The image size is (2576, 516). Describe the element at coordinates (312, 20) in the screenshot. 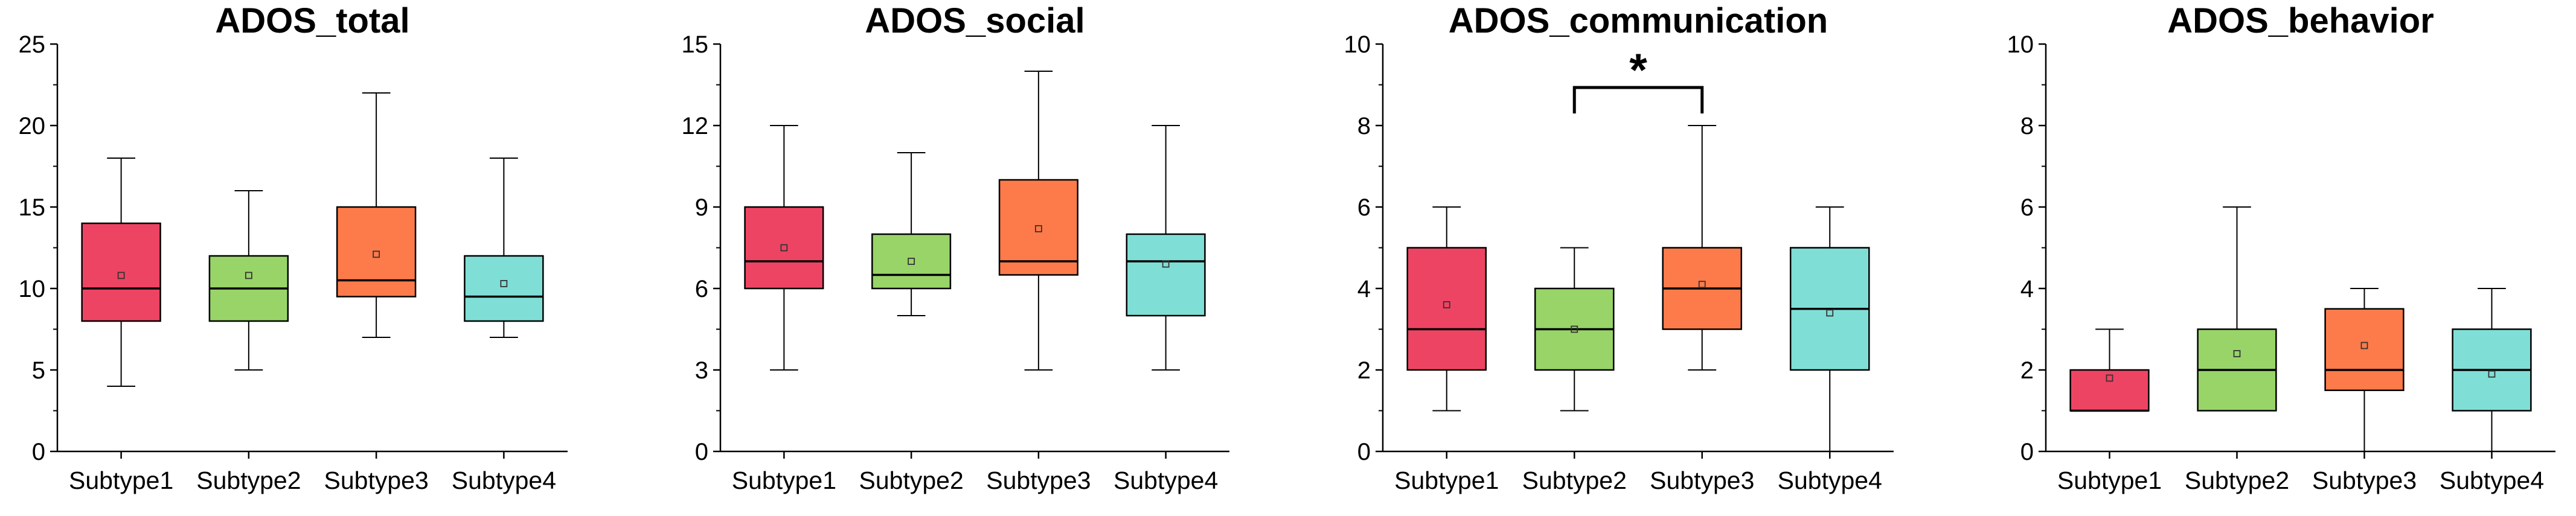

I see `chart-title: ADOS_total` at that location.